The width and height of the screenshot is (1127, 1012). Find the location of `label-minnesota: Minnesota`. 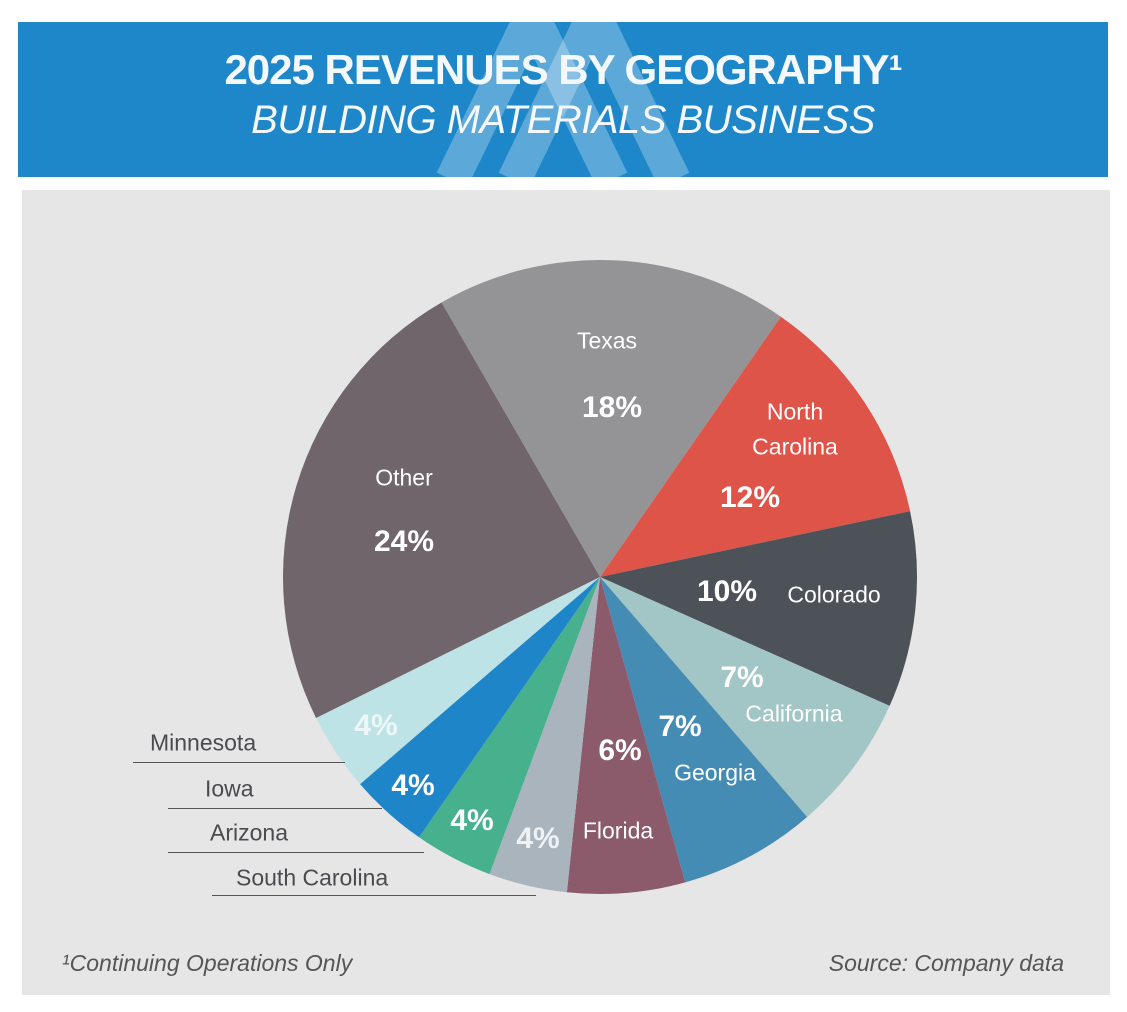

label-minnesota: Minnesota is located at coordinates (203, 742).